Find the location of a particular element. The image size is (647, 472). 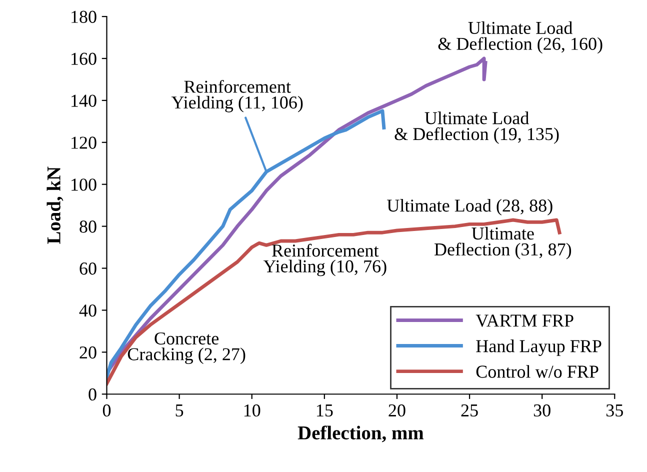

x-tick-label: 30 is located at coordinates (542, 410).